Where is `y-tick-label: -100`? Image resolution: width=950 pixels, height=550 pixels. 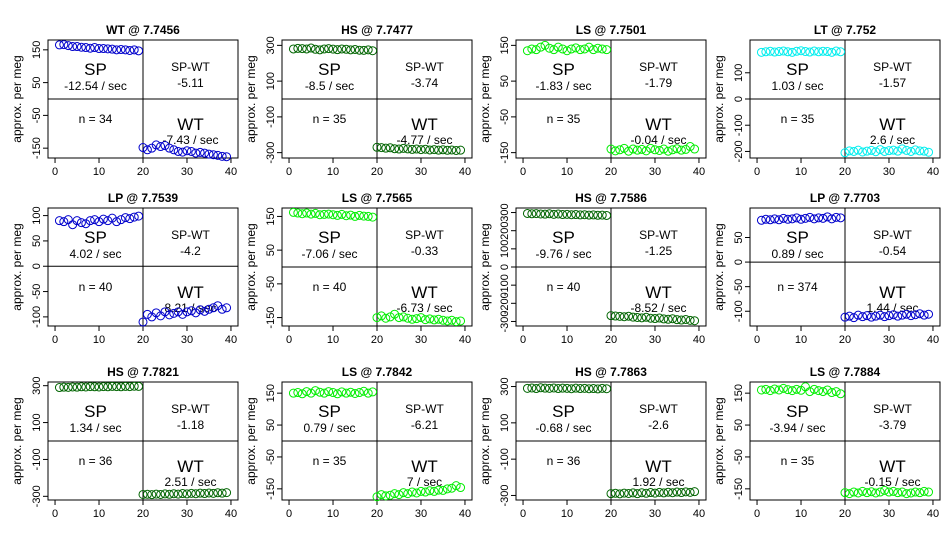 y-tick-label: -100 is located at coordinates (505, 459).